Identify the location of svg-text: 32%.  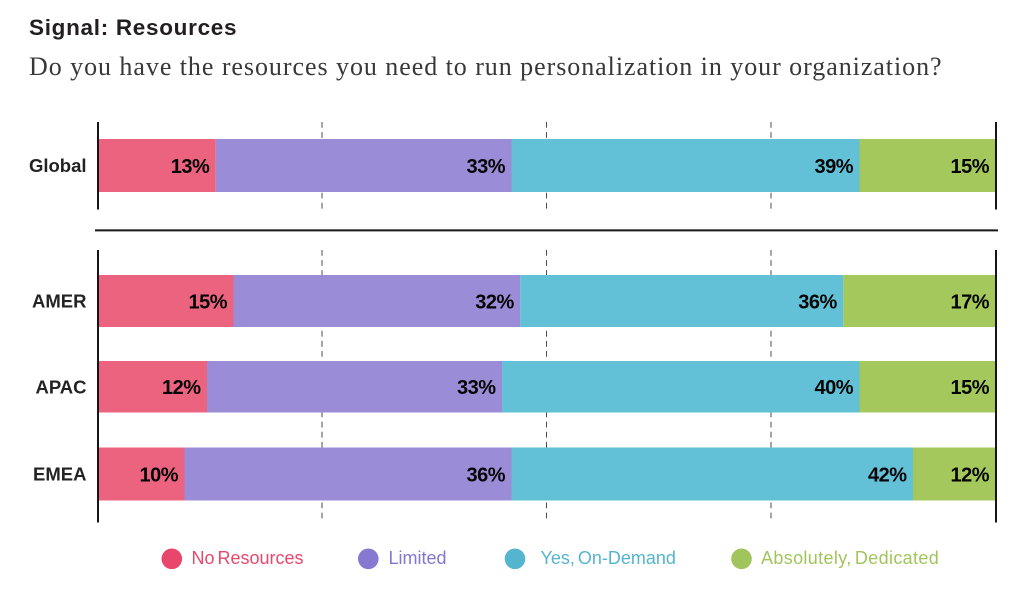
(494, 302).